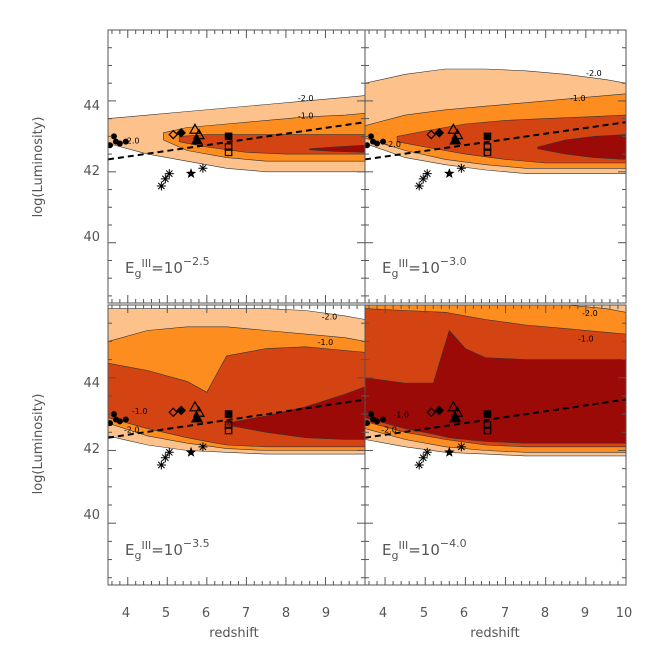 The width and height of the screenshot is (654, 654). I want to click on panel-label: EgIII=10−3.0, so click(424, 267).